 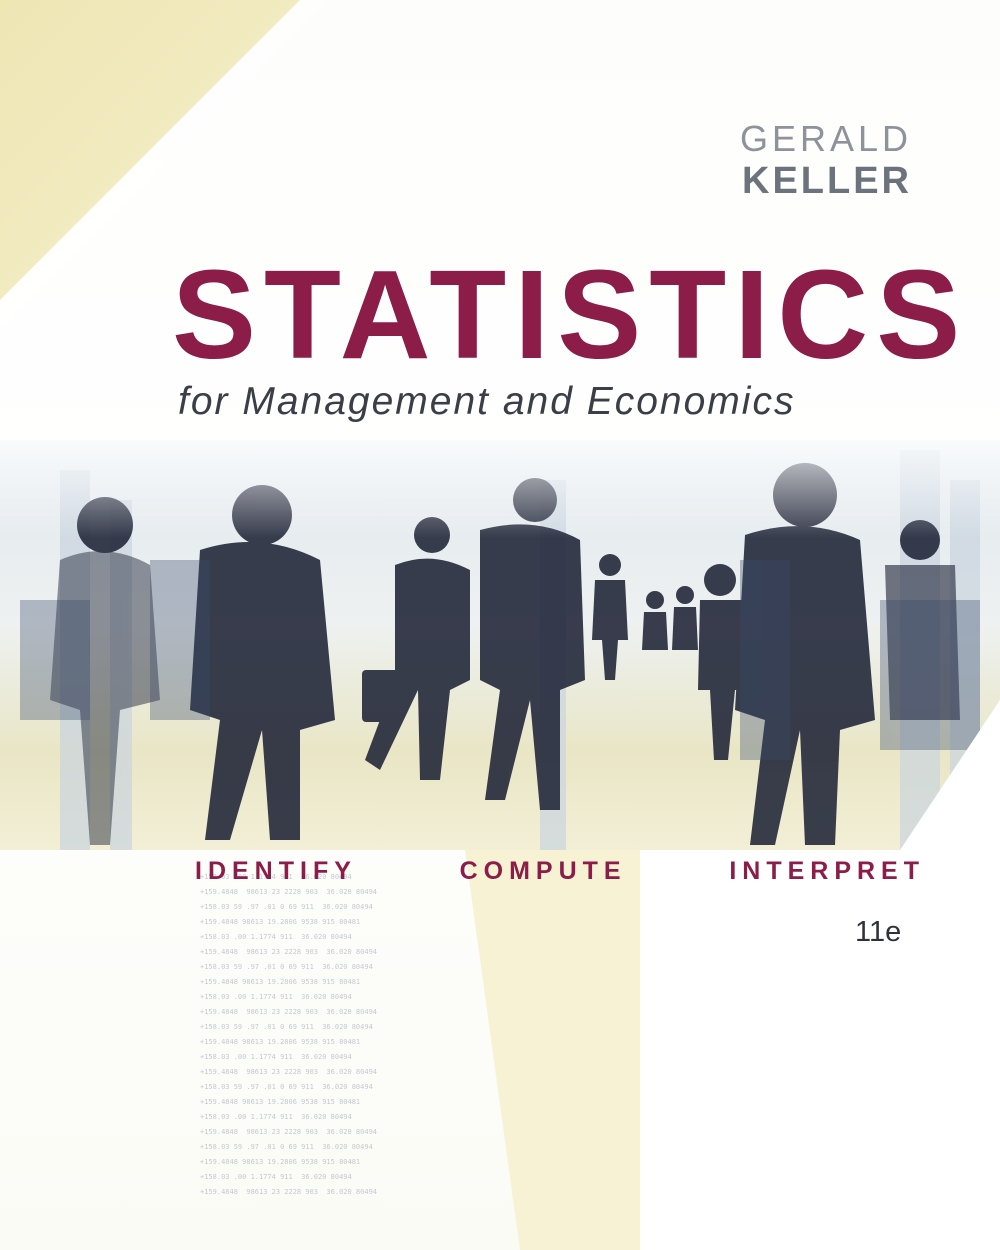 I want to click on tagline: IDENTIFY COMPUTE INTERPRET, so click(x=560, y=871).